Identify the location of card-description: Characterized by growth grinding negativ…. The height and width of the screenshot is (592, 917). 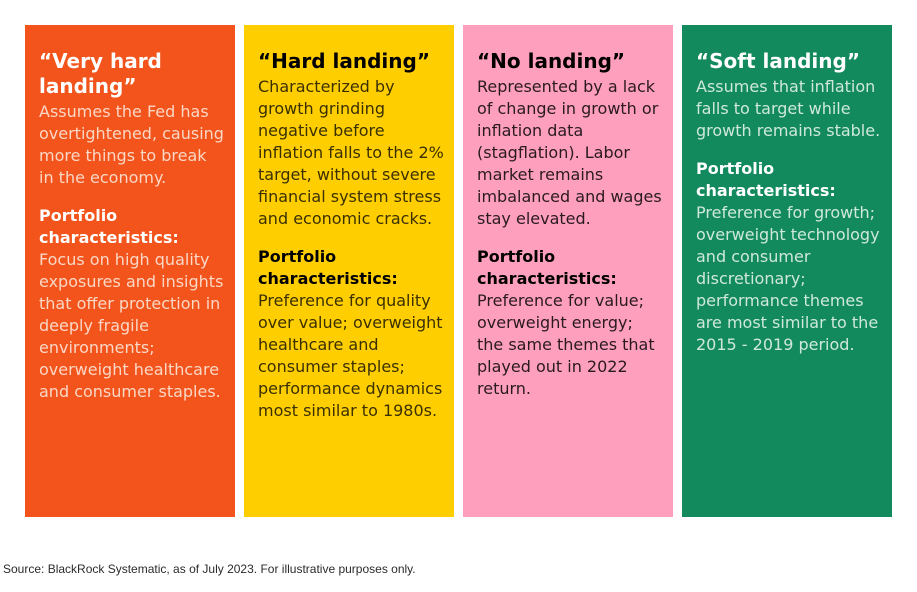
(351, 152).